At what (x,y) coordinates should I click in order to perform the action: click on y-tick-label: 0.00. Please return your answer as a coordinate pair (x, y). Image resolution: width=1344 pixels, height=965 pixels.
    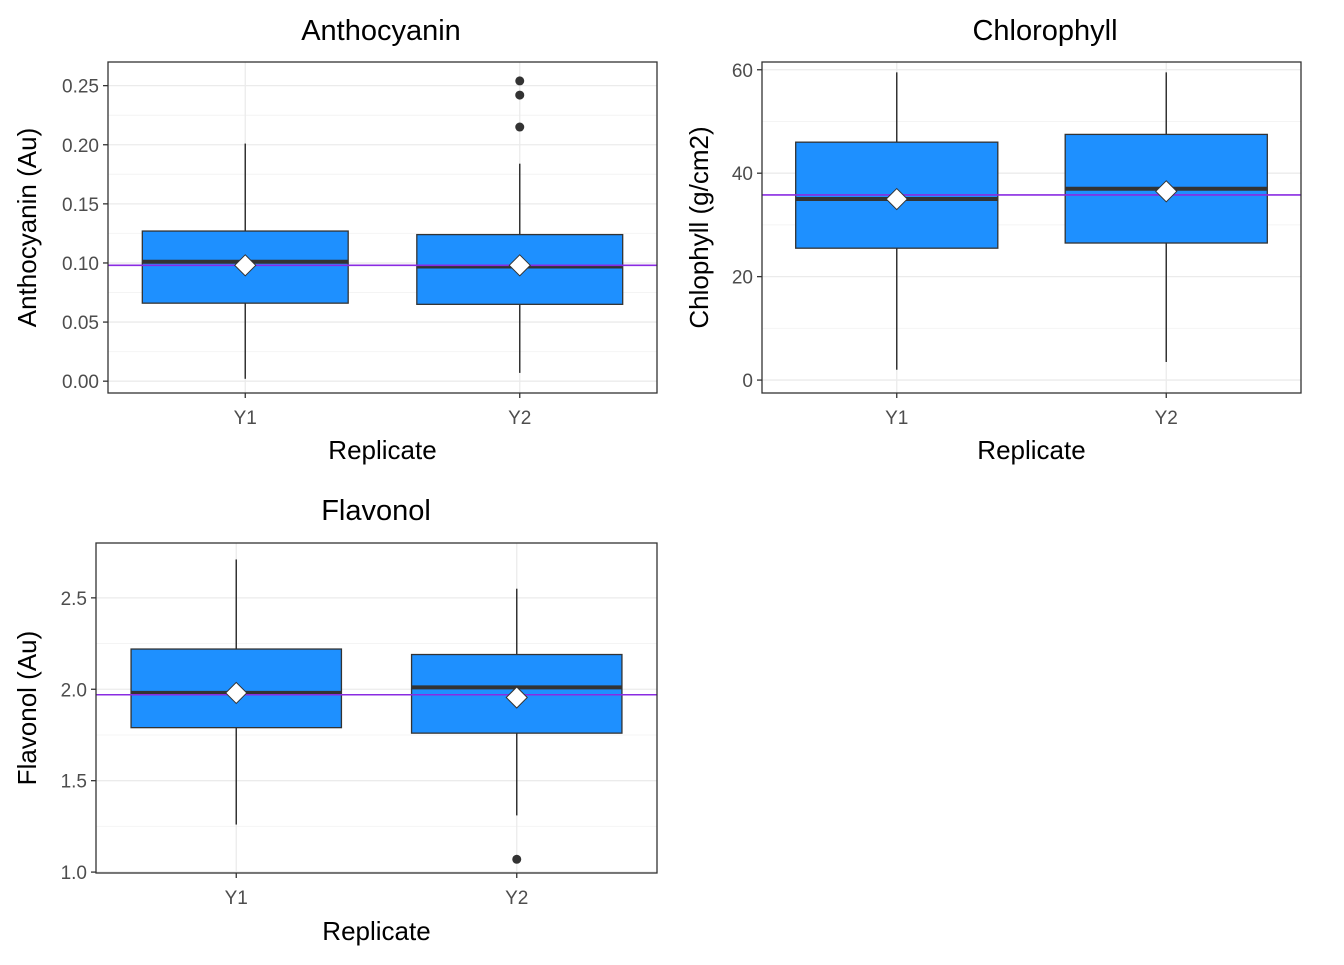
    Looking at the image, I should click on (80, 382).